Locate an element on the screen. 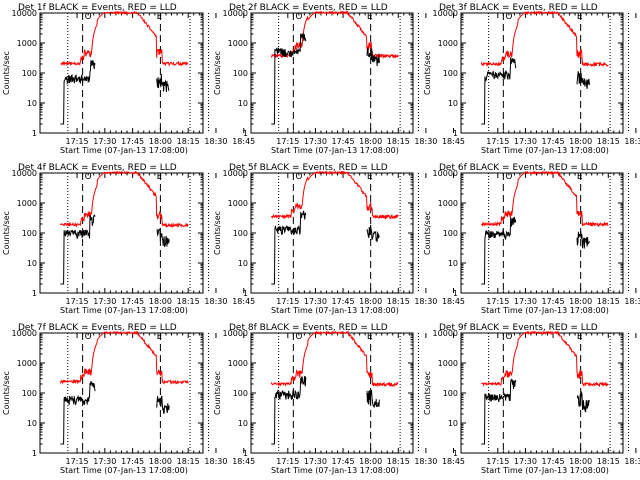 This screenshot has width=640, height=480. panel-title: Det 2f BLACK = Events, RED = LLD is located at coordinates (308, 8).